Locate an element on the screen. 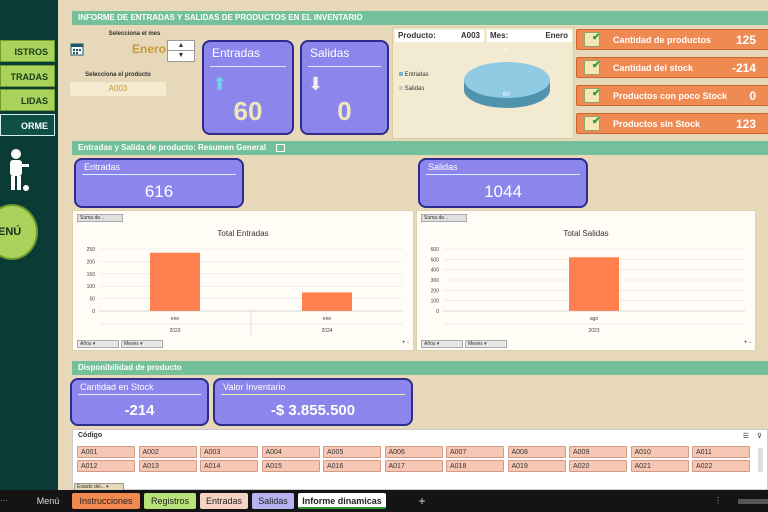 The width and height of the screenshot is (768, 512). code-item: A009 is located at coordinates (598, 452).